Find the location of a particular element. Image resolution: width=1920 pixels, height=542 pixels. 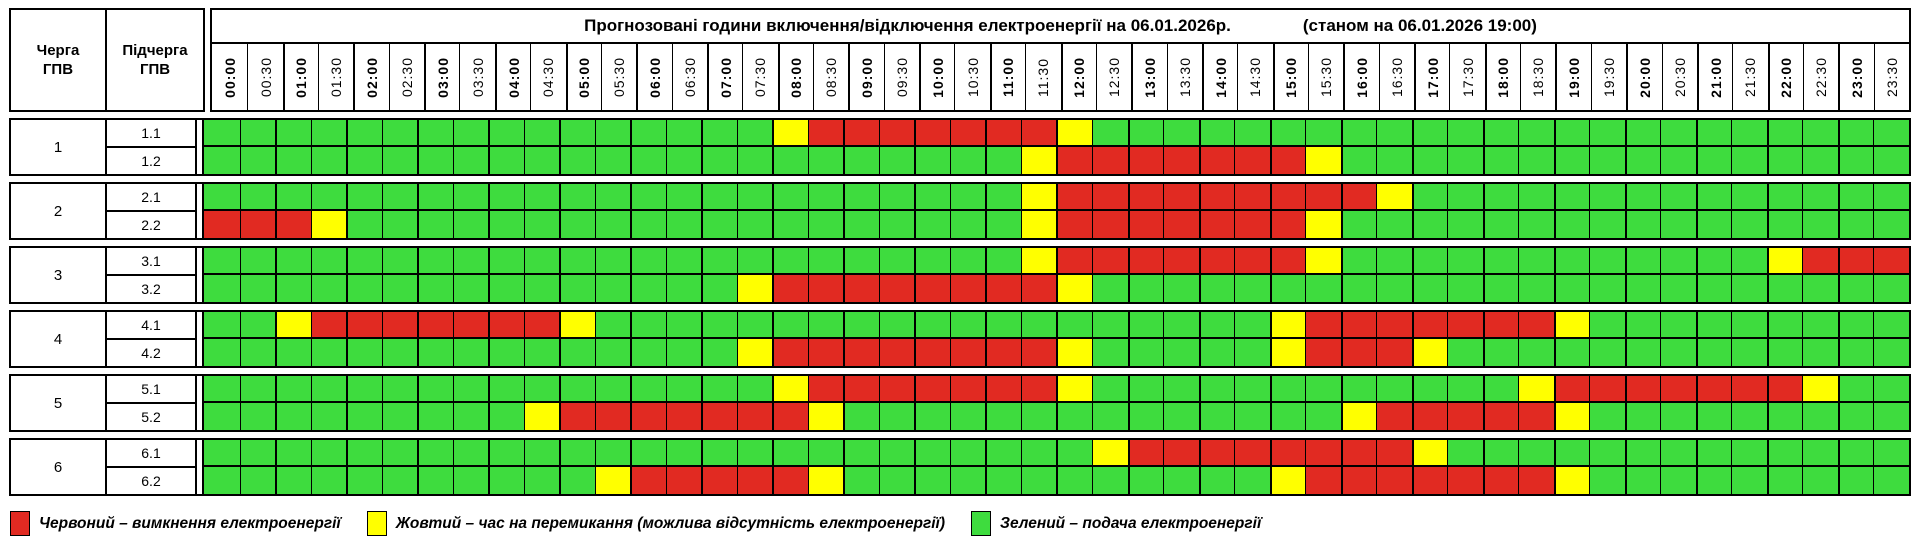

time-label: 23:00 is located at coordinates (1855, 77).